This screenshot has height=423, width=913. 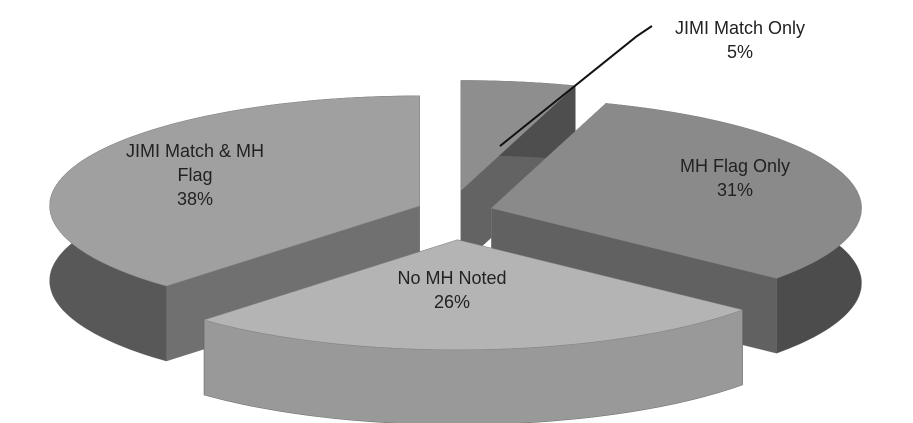 What do you see at coordinates (452, 278) in the screenshot?
I see `category-label: No MH Noted` at bounding box center [452, 278].